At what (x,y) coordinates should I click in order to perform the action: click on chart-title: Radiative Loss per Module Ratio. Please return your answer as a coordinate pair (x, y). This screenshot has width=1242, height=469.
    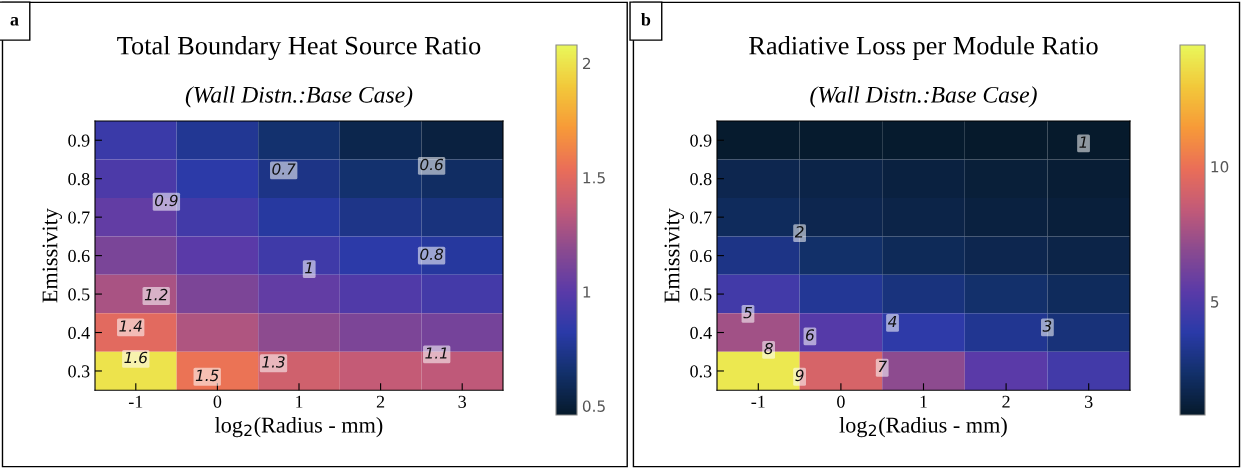
    Looking at the image, I should click on (923, 48).